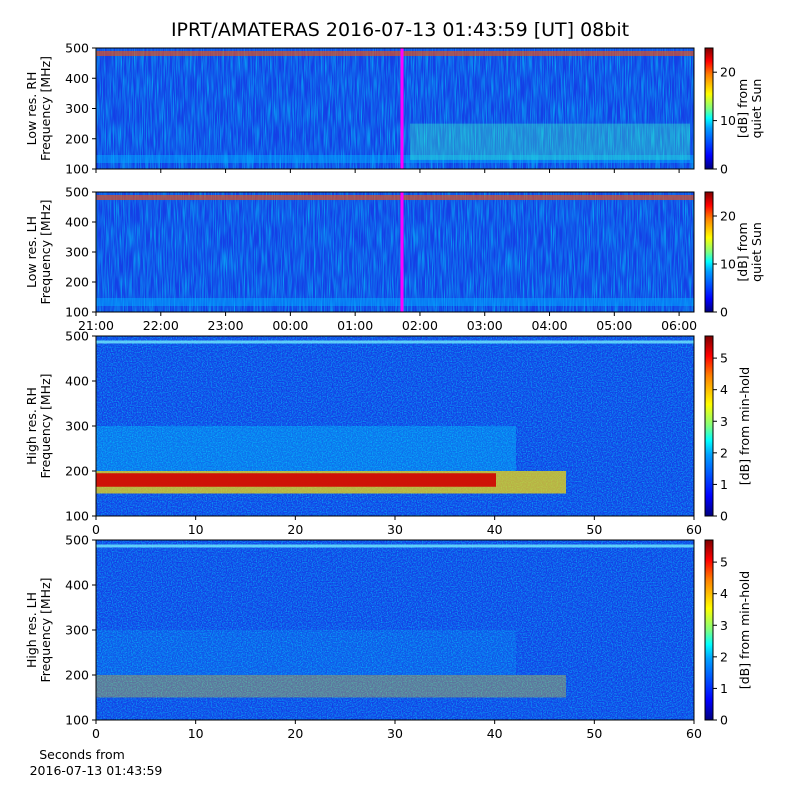 The height and width of the screenshot is (804, 800). I want to click on y-axis-label: High res. RH, so click(31, 426).